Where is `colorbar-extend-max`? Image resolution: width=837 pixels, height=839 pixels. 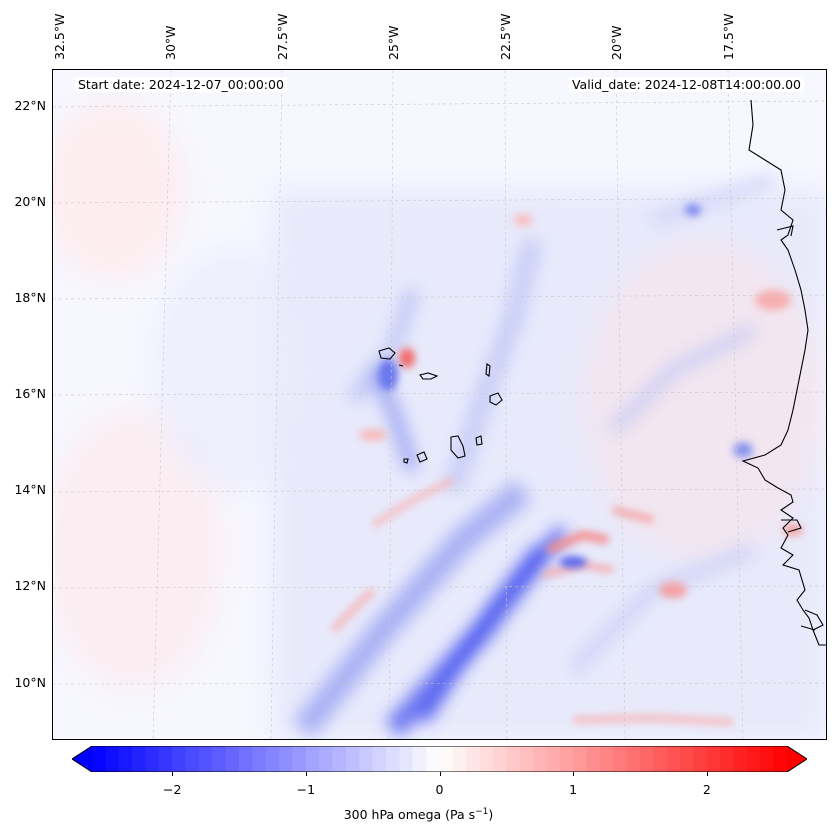
colorbar-extend-max is located at coordinates (797, 759).